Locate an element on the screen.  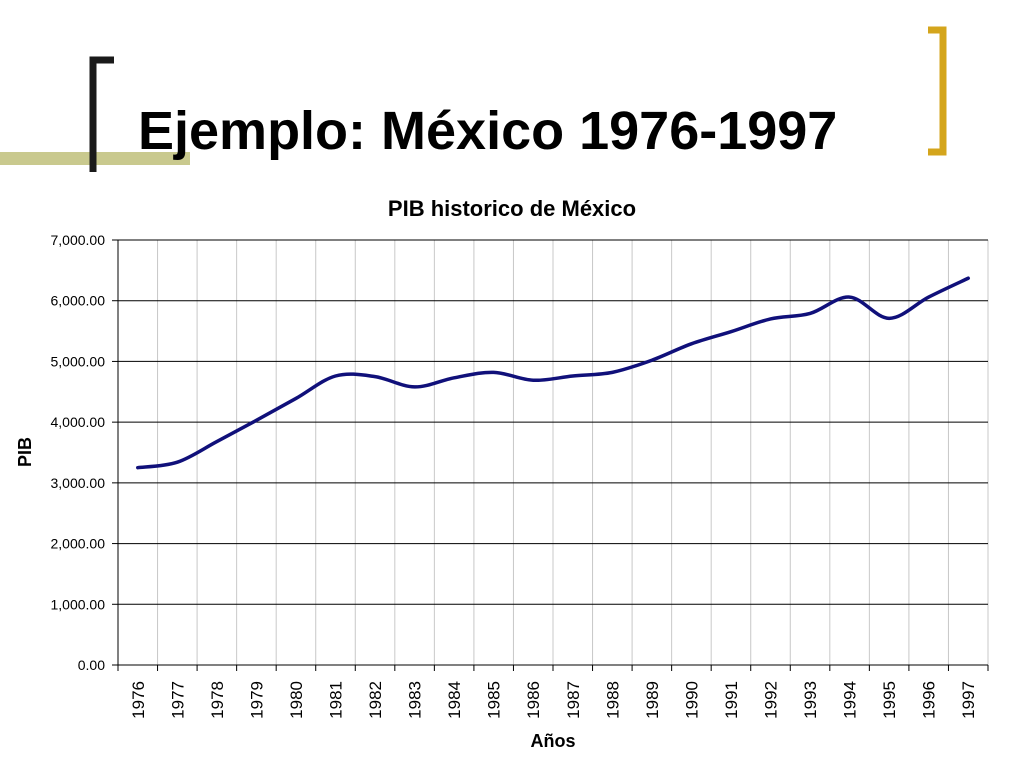
y-tick-label: 4,000.00 is located at coordinates (78, 422).